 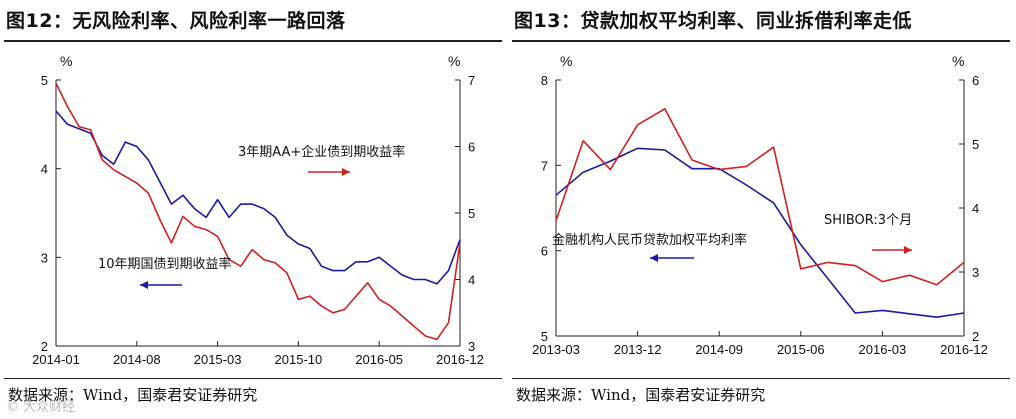 I want to click on y-left-tick-label: 4, so click(x=44, y=169).